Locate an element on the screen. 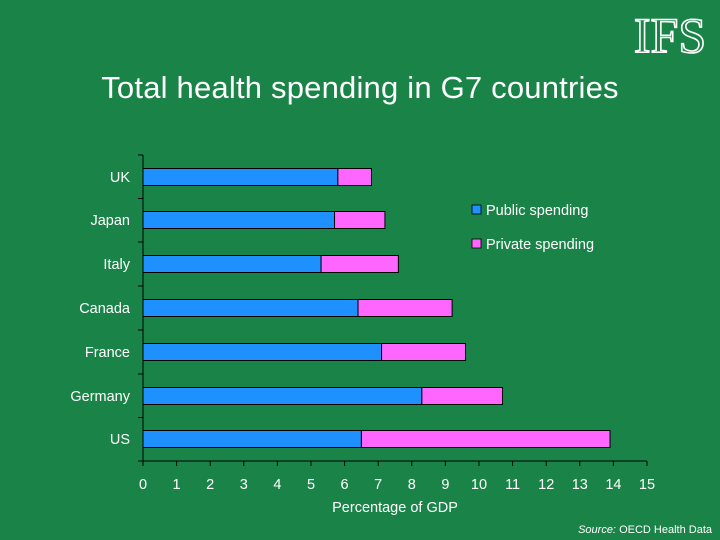 The height and width of the screenshot is (540, 720). source-note: Source: OECD Health Data is located at coordinates (645, 530).